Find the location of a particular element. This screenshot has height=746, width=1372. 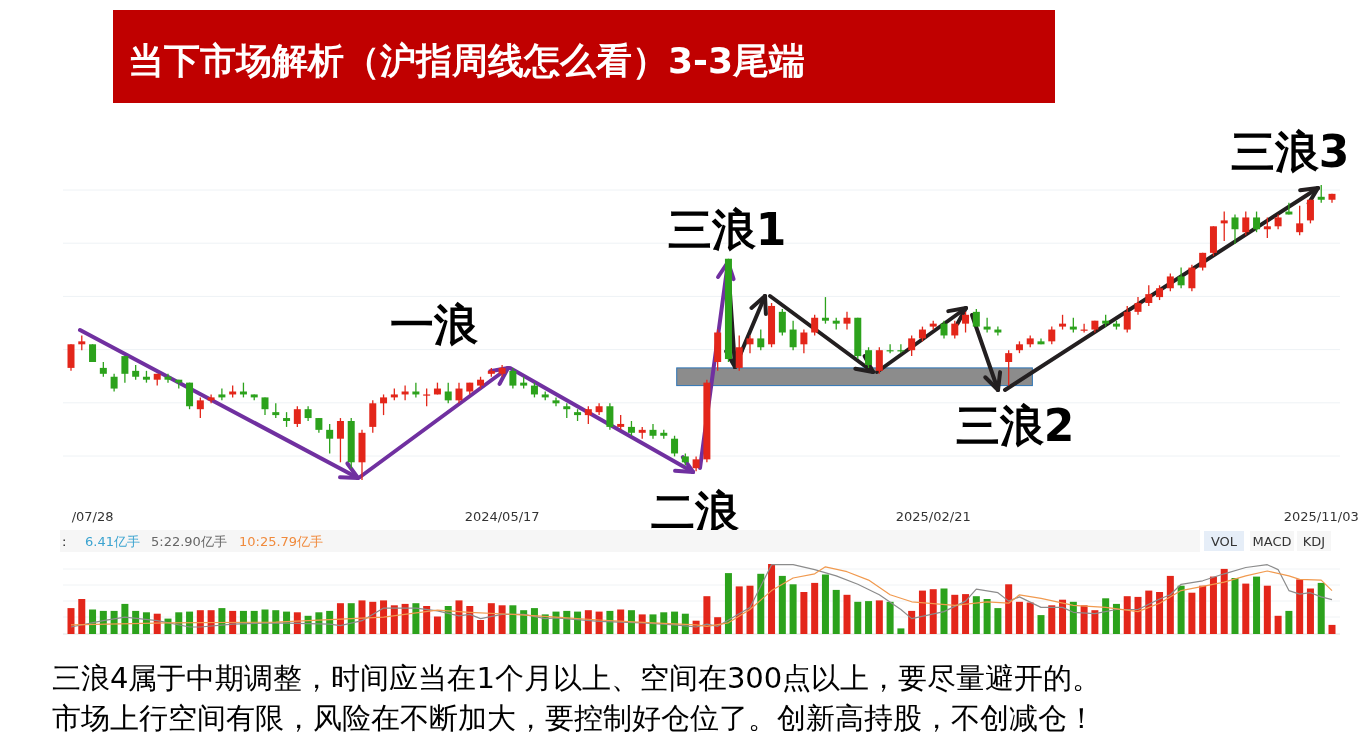

text: MACD is located at coordinates (1272, 541).